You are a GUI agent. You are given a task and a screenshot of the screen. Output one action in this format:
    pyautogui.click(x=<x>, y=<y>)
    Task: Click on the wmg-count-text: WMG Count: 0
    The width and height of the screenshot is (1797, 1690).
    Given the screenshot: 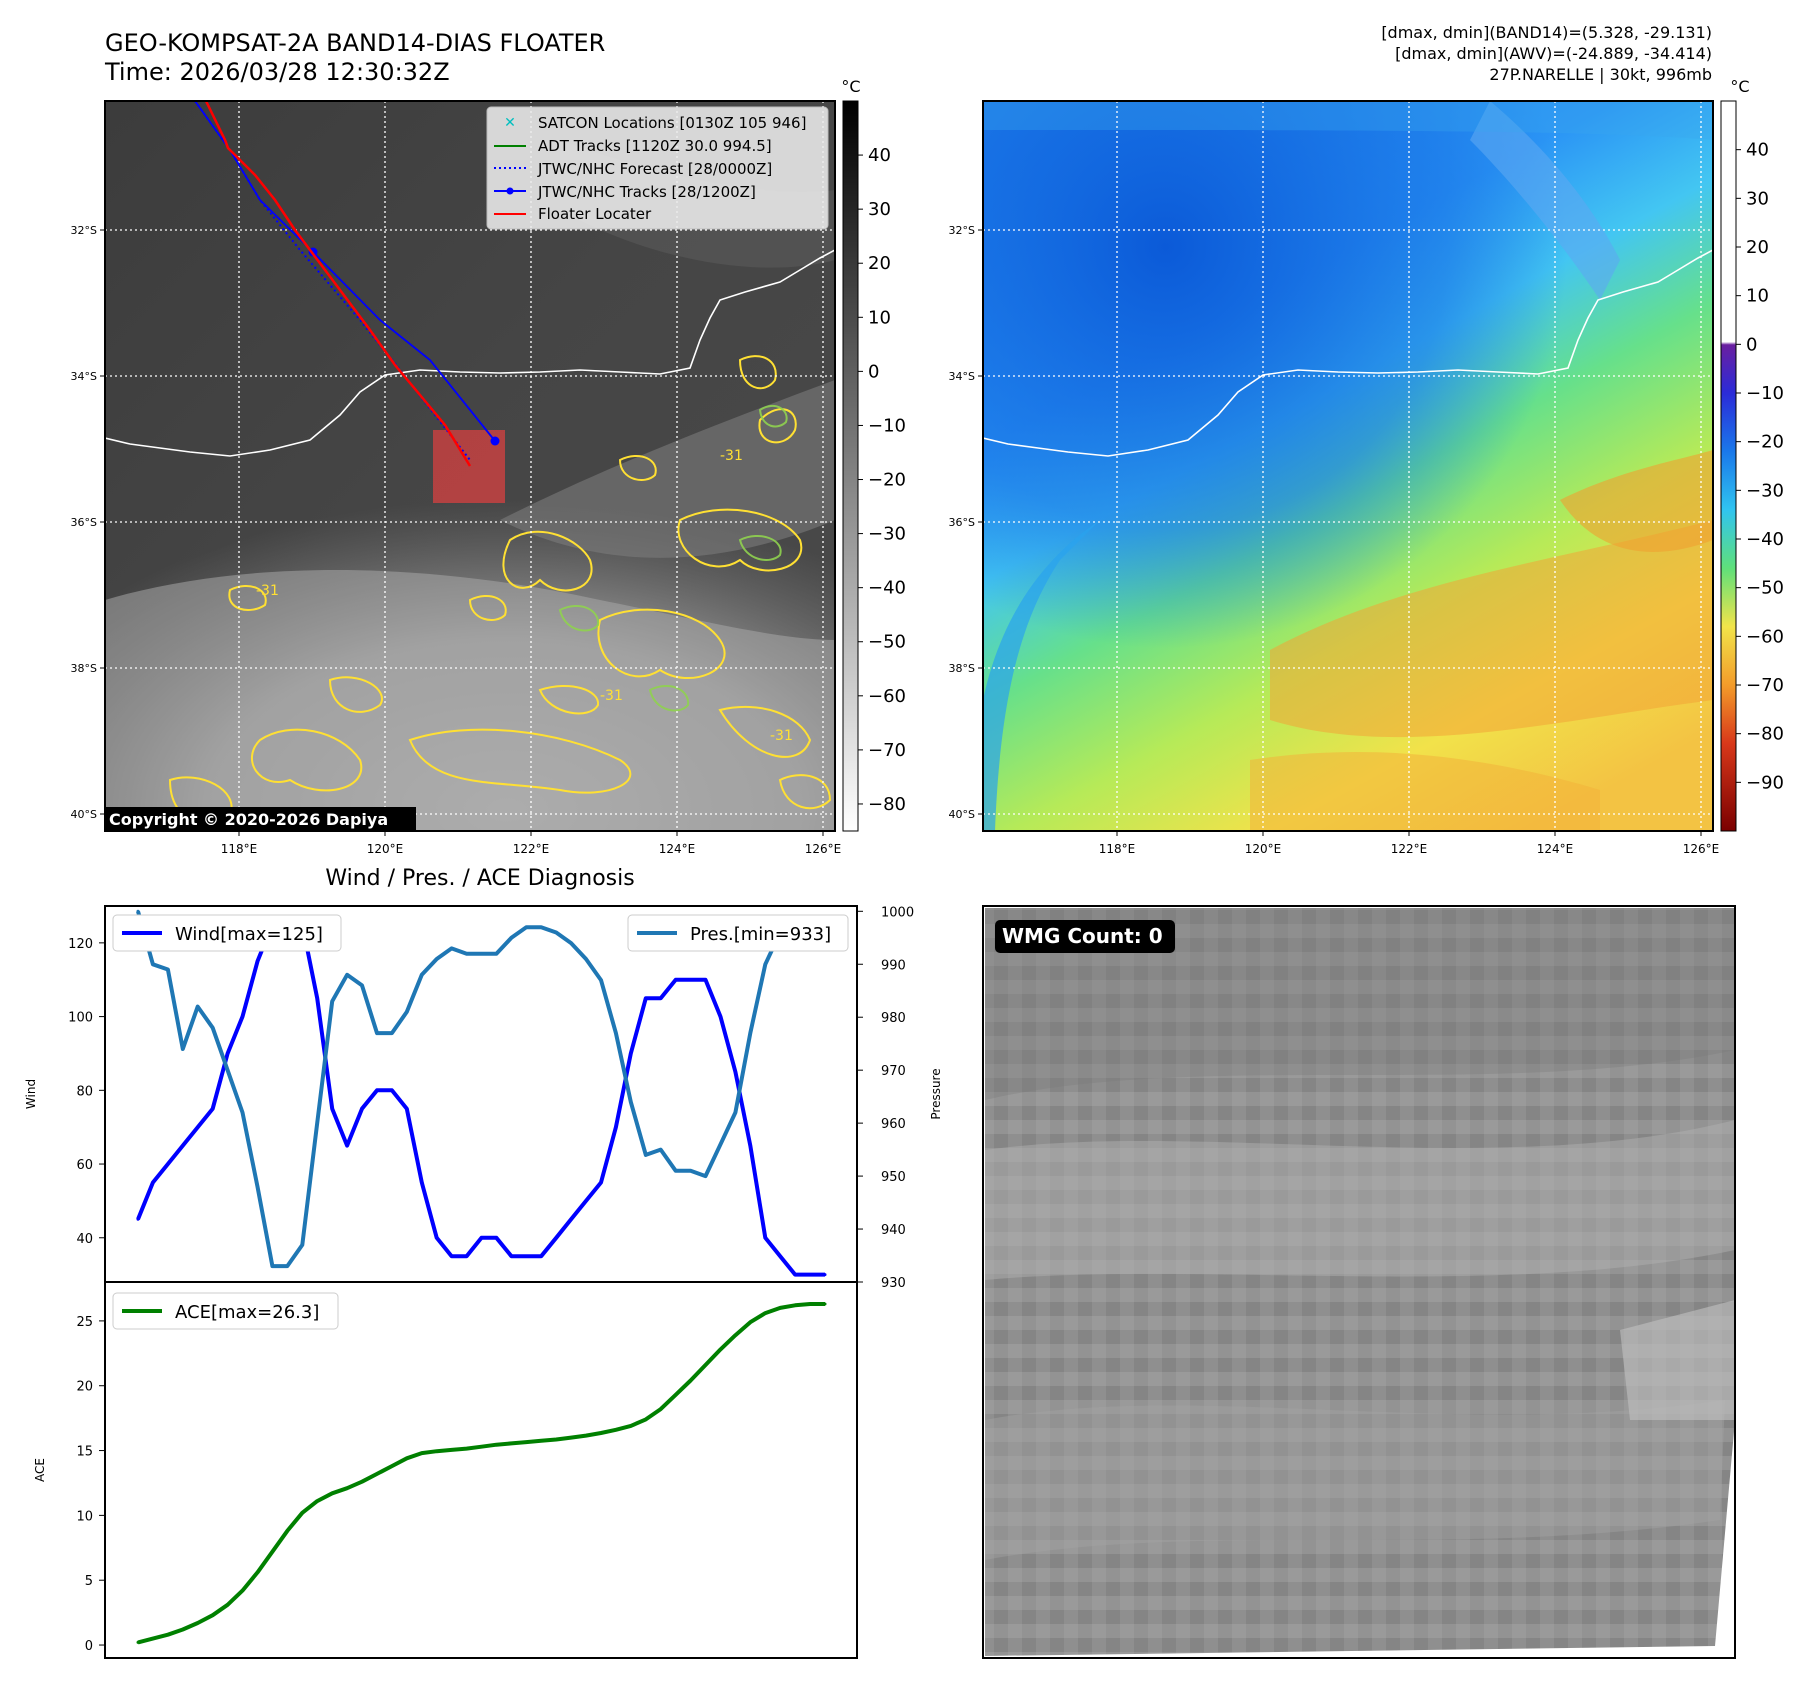 What is the action you would take?
    pyautogui.click(x=1082, y=936)
    